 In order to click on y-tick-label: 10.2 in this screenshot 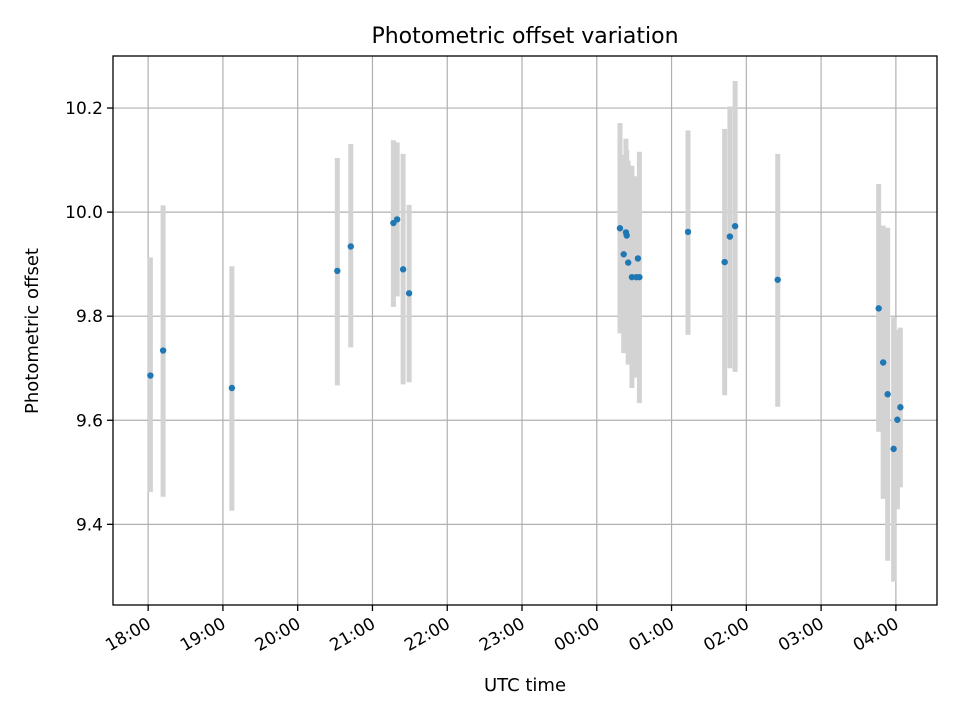, I will do `click(84, 109)`.